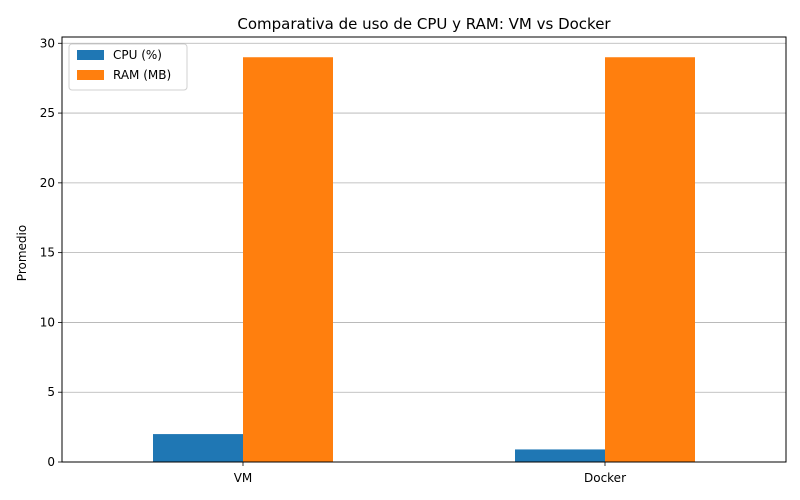 The width and height of the screenshot is (800, 500). Describe the element at coordinates (47, 253) in the screenshot. I see `y-tick-label-3: 15` at that location.